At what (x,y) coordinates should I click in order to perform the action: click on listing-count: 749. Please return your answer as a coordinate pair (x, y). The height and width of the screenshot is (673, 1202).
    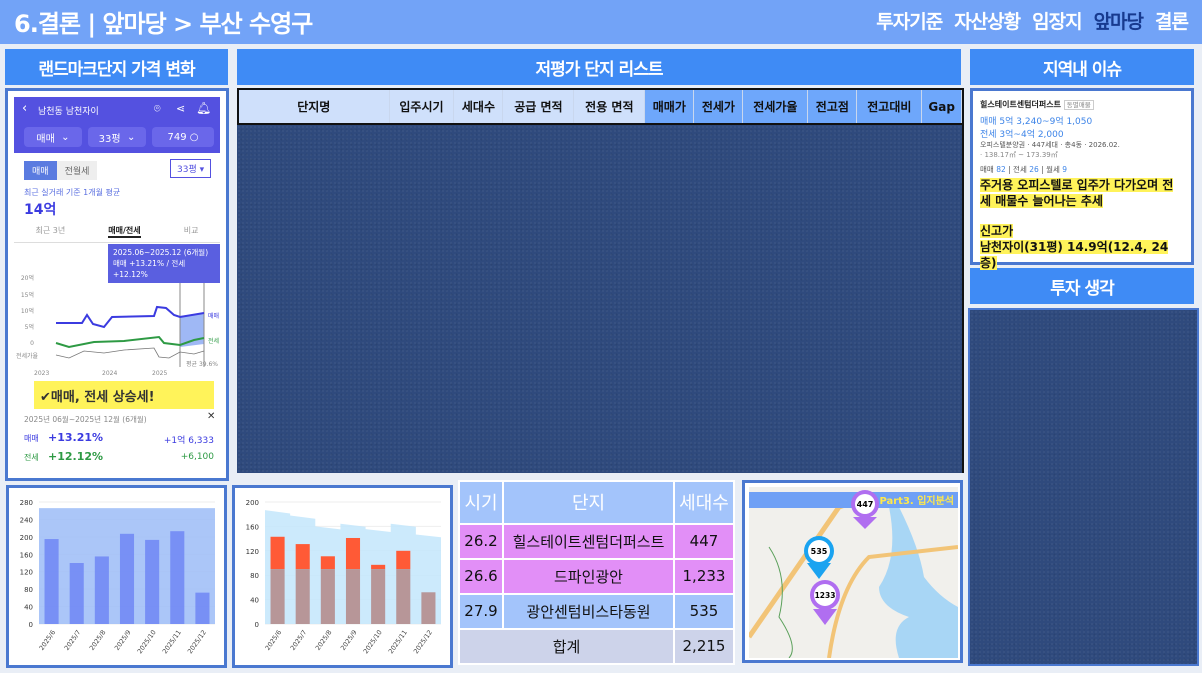
    Looking at the image, I should click on (177, 137).